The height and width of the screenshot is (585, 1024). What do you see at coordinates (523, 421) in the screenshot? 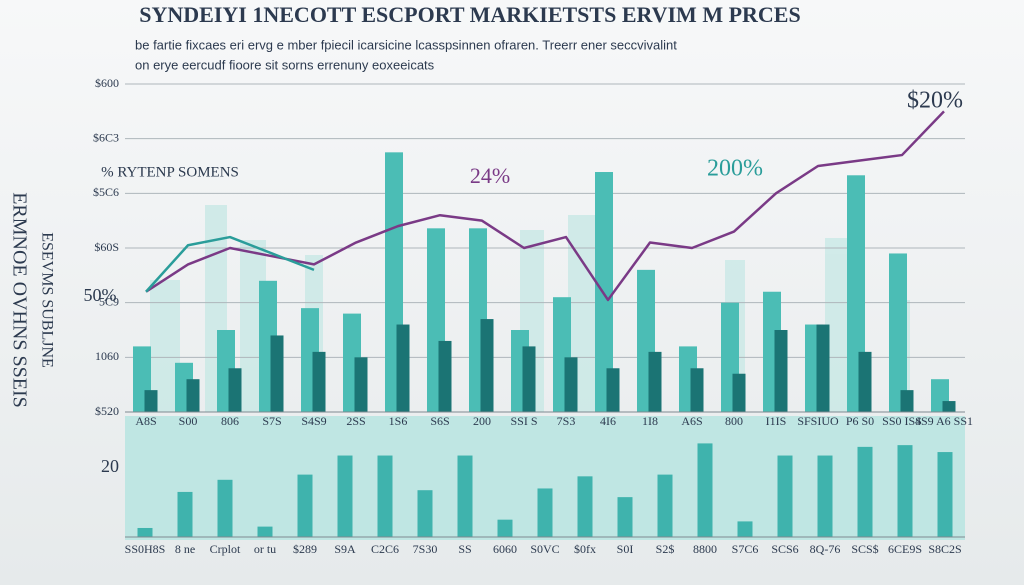
I see `x-tick-label: SSI S` at bounding box center [523, 421].